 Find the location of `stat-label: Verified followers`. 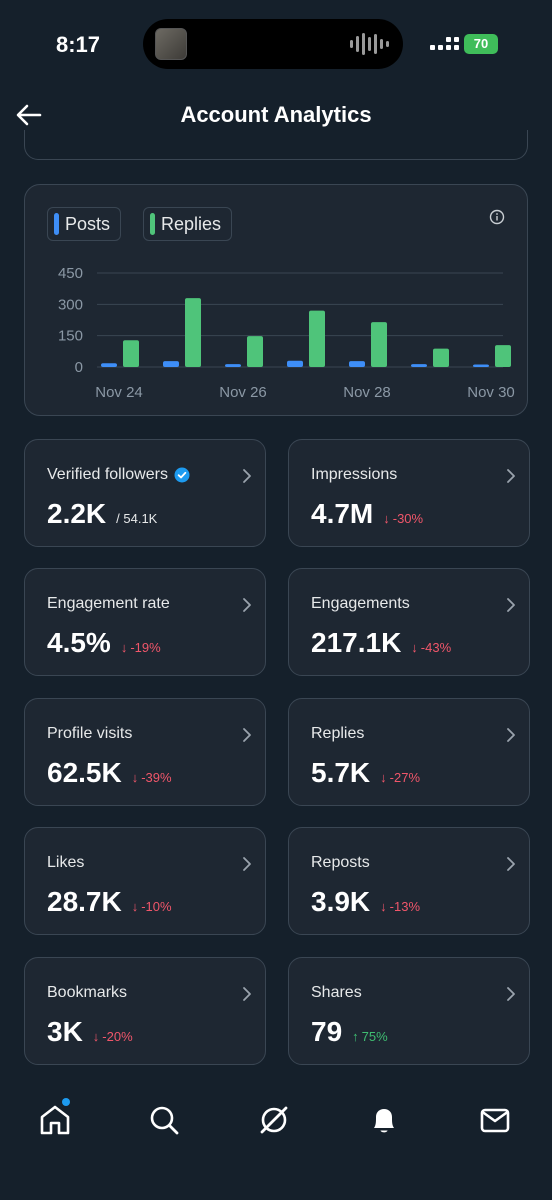

stat-label: Verified followers is located at coordinates (118, 475).